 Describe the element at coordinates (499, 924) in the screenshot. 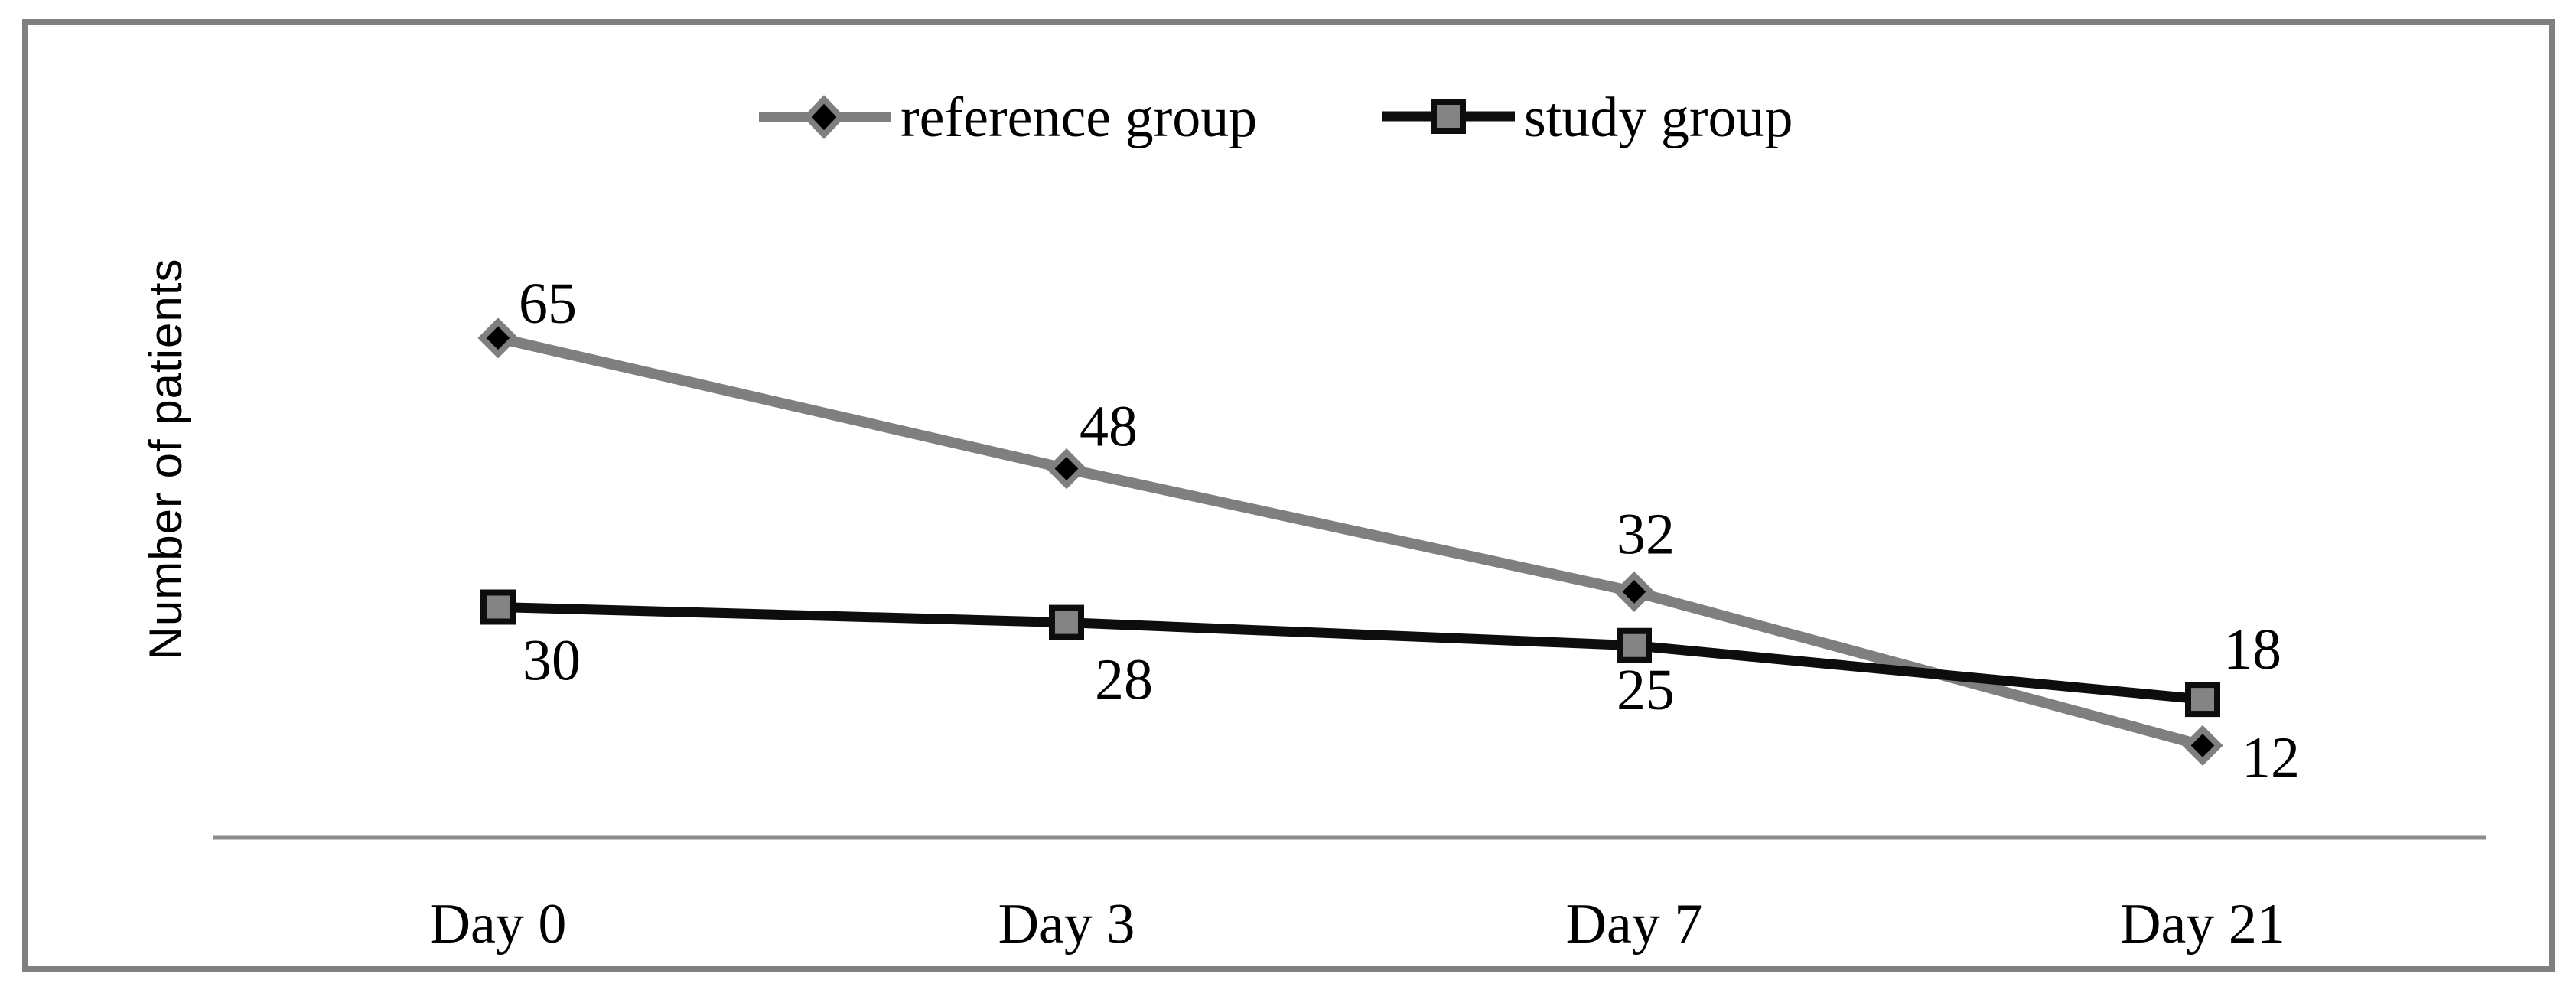

I see `x-tick-label-day0: Day 0` at that location.